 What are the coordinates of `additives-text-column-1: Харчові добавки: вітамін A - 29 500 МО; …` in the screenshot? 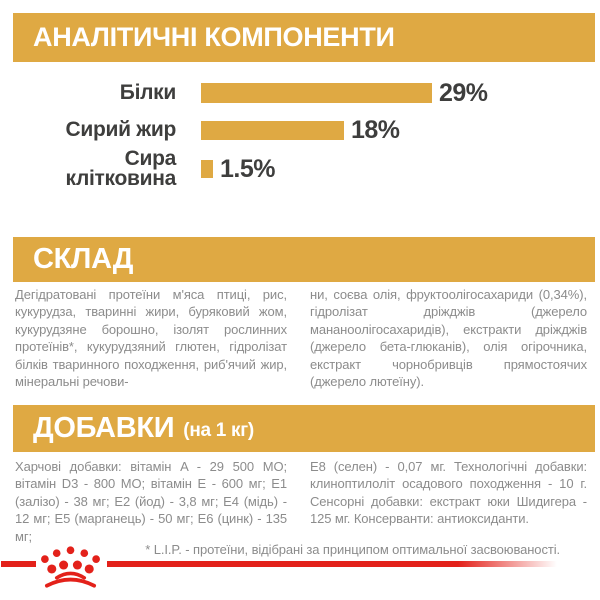 It's located at (151, 501).